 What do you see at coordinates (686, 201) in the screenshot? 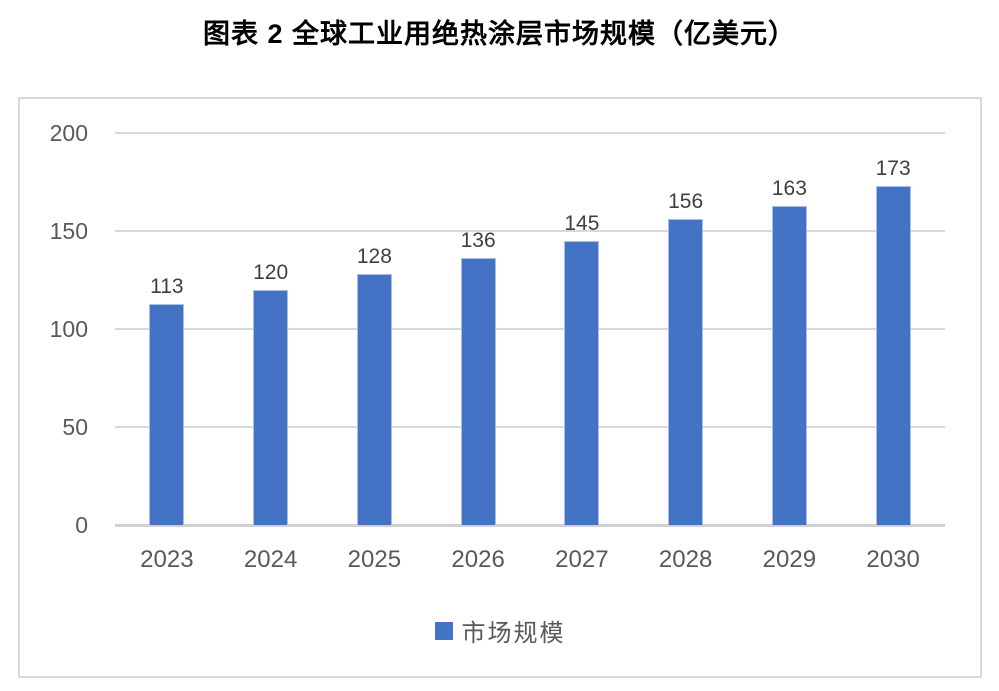
I see `bar-data-label: 156` at bounding box center [686, 201].